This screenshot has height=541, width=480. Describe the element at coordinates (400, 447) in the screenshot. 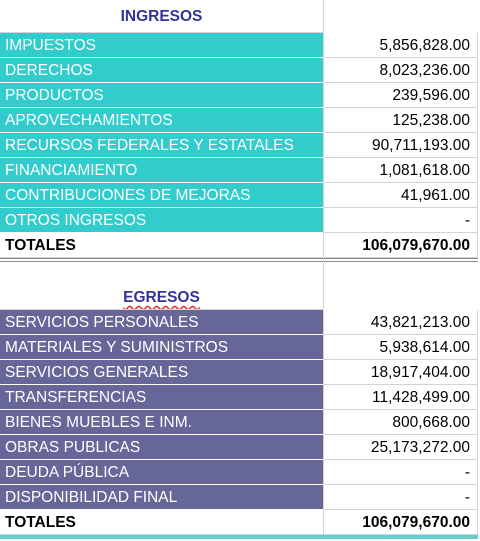

I see `row-amount: 25,173,272.00` at that location.